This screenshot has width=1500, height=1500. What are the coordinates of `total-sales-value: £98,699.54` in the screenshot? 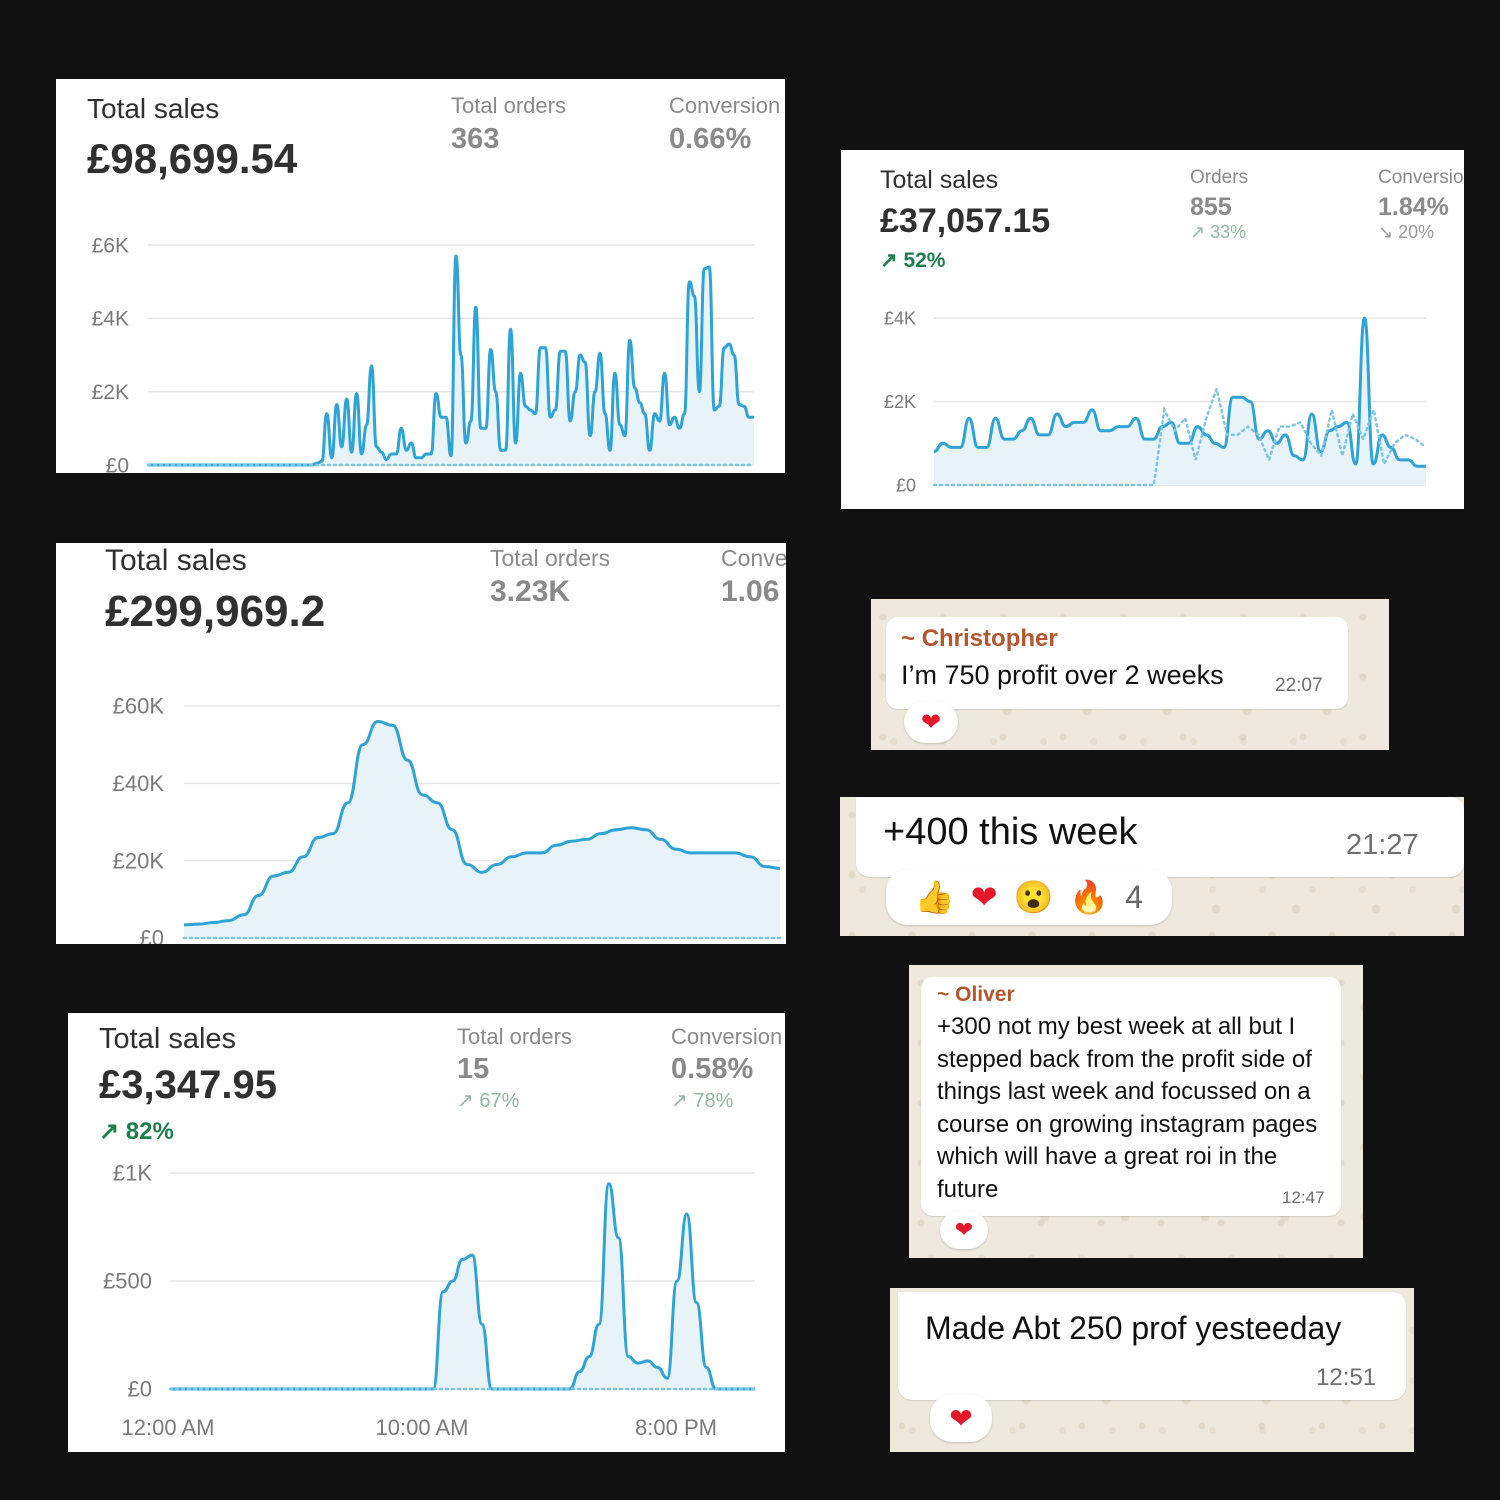 It's located at (192, 158).